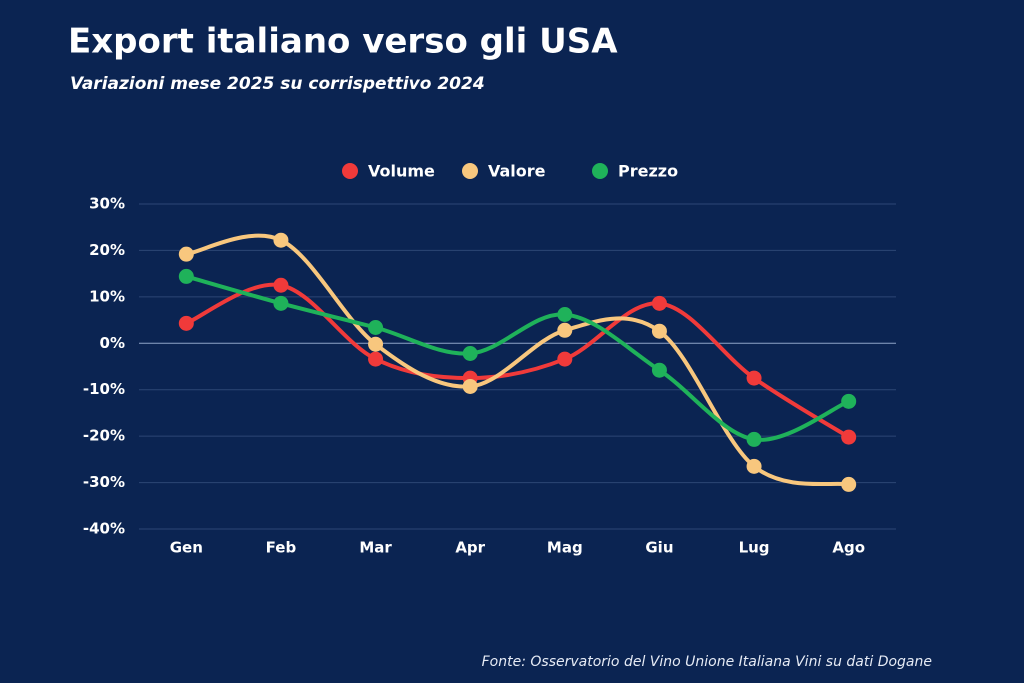  I want to click on legend-label: Prezzo, so click(648, 171).